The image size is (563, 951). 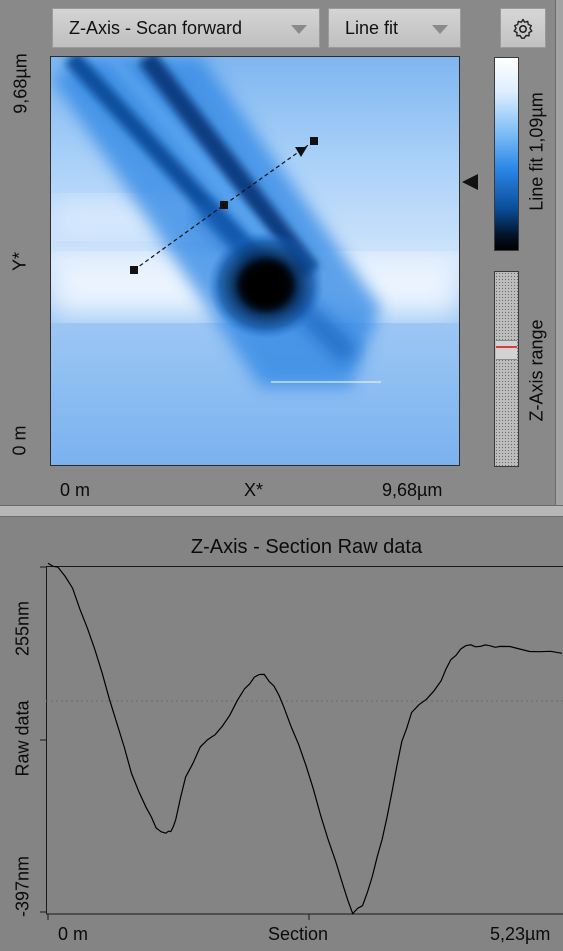 What do you see at coordinates (506, 369) in the screenshot?
I see `z-range-slider` at bounding box center [506, 369].